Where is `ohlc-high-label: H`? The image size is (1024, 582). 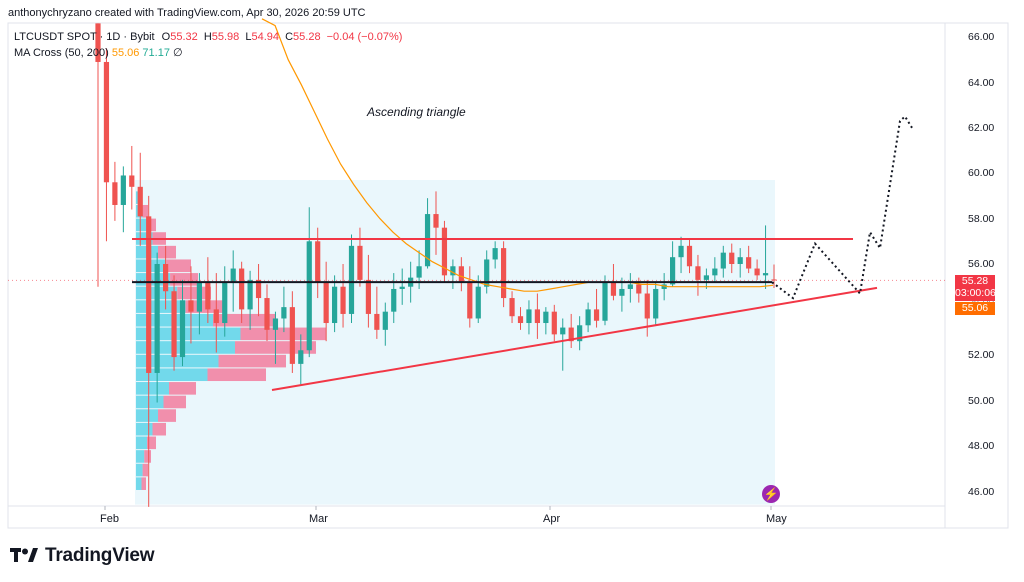
ohlc-high-label: H is located at coordinates (208, 37).